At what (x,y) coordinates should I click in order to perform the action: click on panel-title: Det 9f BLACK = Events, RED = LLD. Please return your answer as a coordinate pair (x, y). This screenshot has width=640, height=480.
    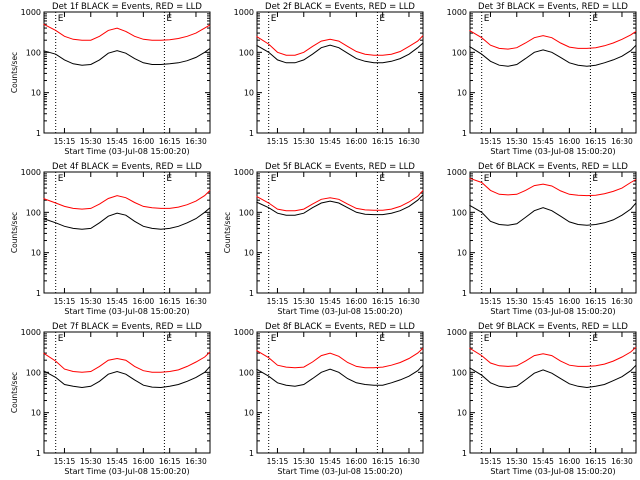
    Looking at the image, I should click on (553, 327).